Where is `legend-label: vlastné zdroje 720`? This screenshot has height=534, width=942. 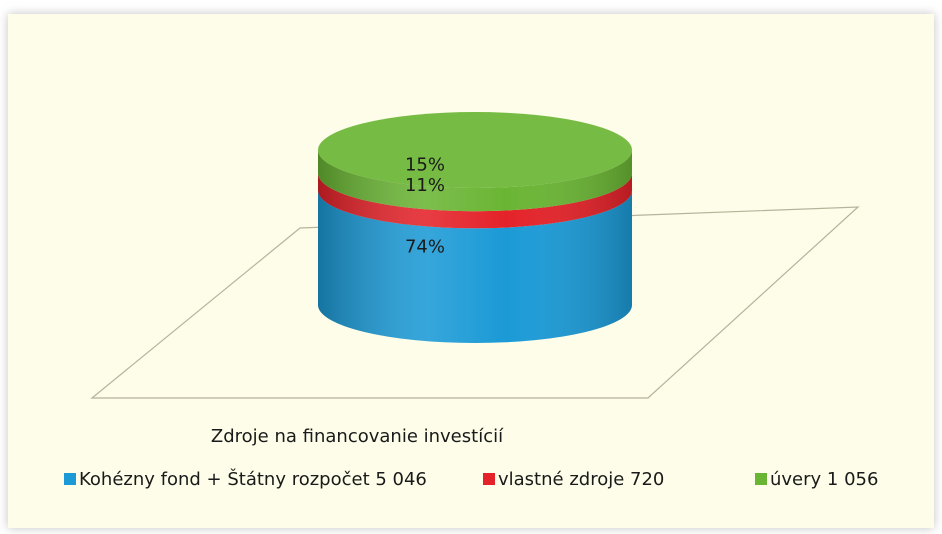
legend-label: vlastné zdroje 720 is located at coordinates (581, 479).